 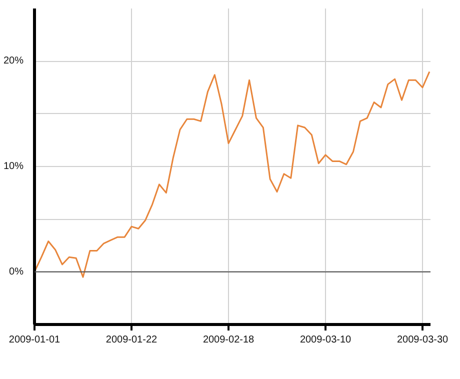 I want to click on y-tick-label: 20%, so click(x=13, y=61).